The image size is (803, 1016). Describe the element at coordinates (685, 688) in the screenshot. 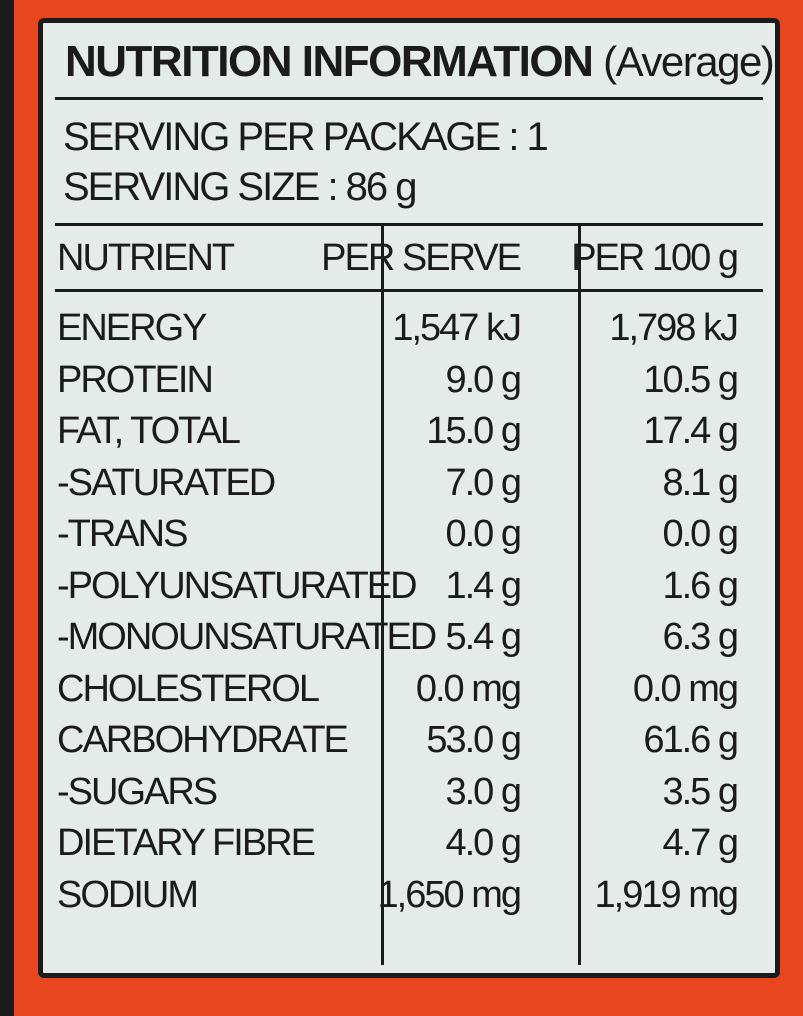

I see `per-100g: 0.0 mg` at that location.